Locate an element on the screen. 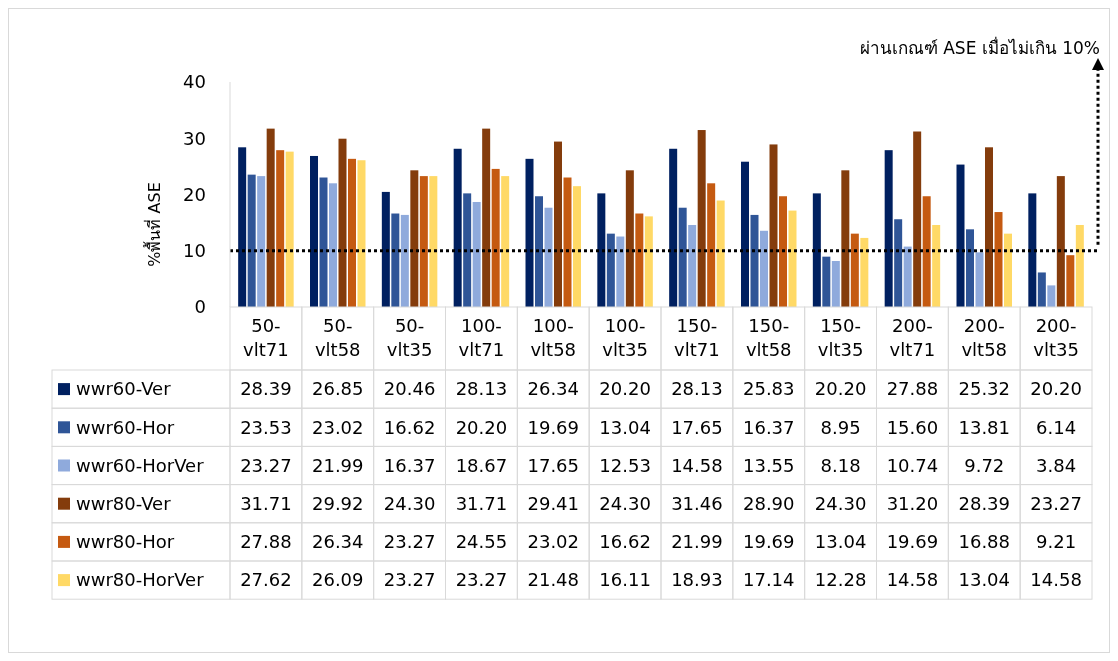 This screenshot has height=661, width=1118. data-label: 28.90 is located at coordinates (768, 503).